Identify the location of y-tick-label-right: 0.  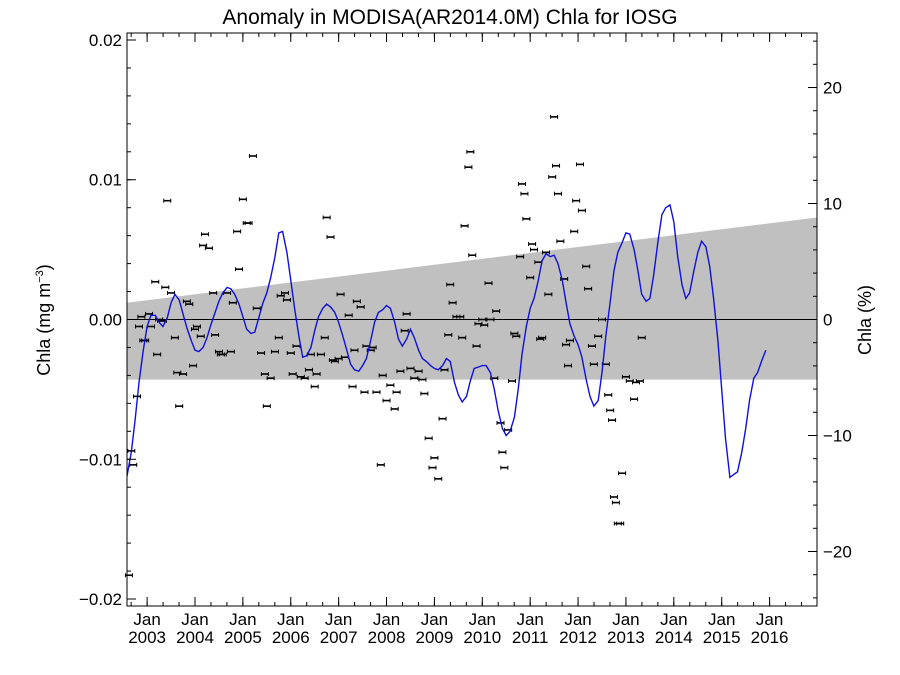
(827, 320).